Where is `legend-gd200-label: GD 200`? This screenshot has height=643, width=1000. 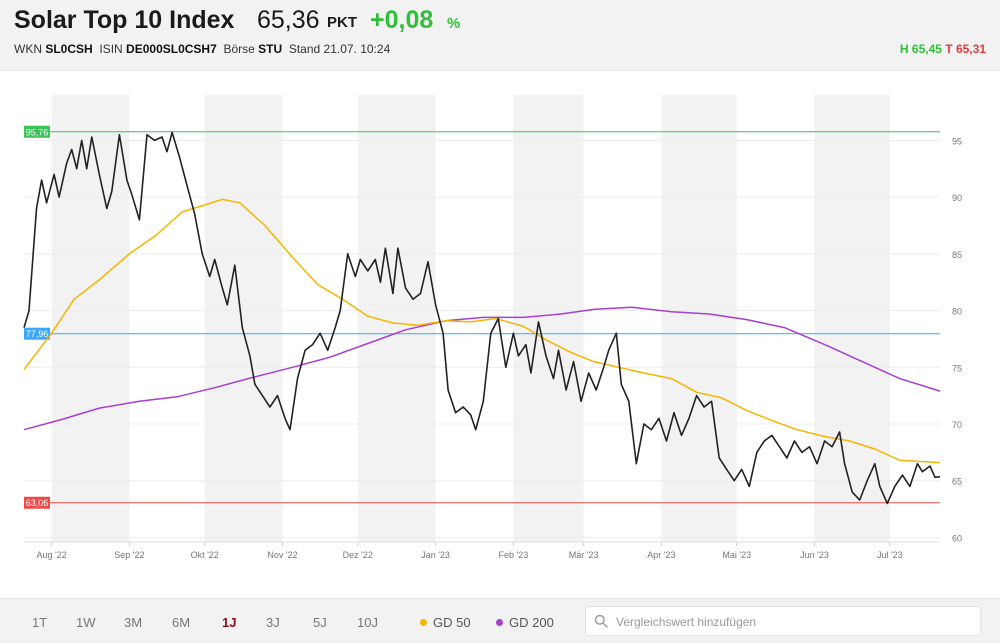
legend-gd200-label: GD 200 is located at coordinates (531, 622).